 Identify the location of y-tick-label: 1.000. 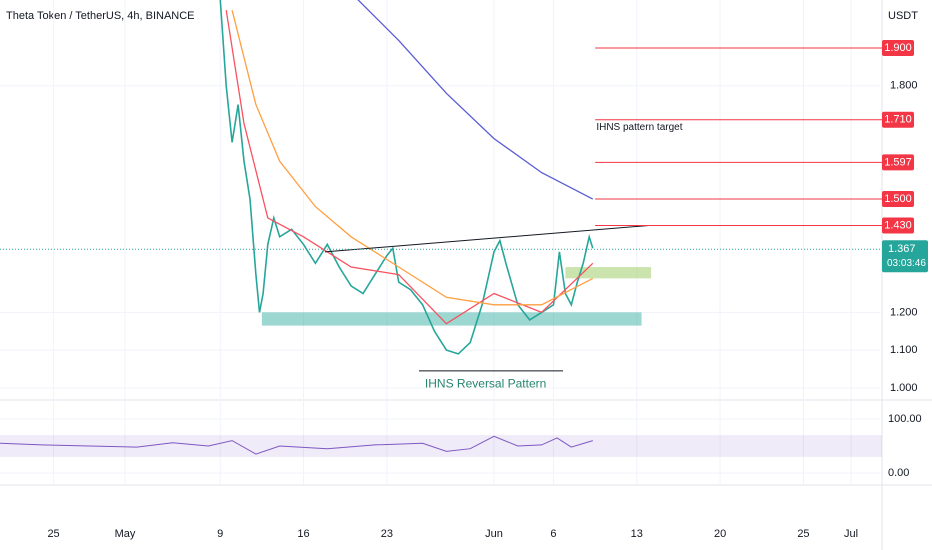
(904, 388).